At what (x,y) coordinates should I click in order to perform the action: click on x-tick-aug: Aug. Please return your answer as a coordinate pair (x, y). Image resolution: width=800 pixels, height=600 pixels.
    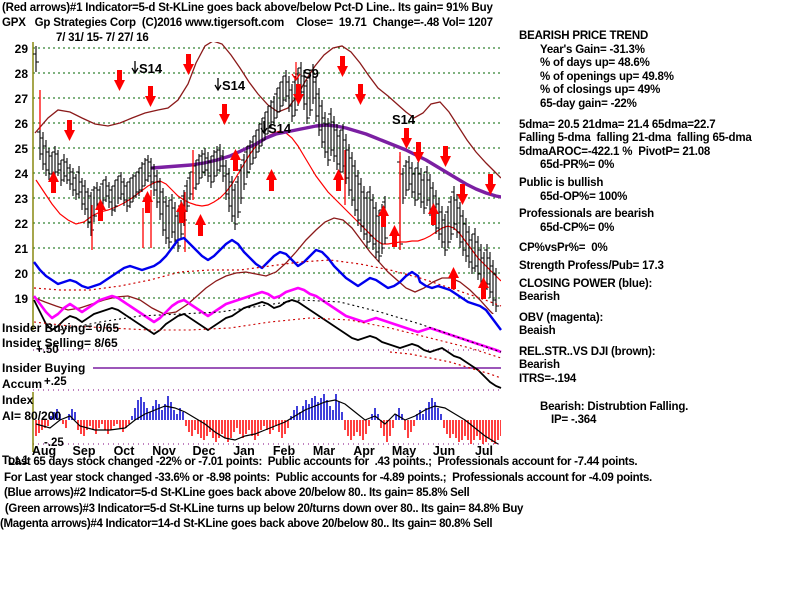
    Looking at the image, I should click on (44, 451).